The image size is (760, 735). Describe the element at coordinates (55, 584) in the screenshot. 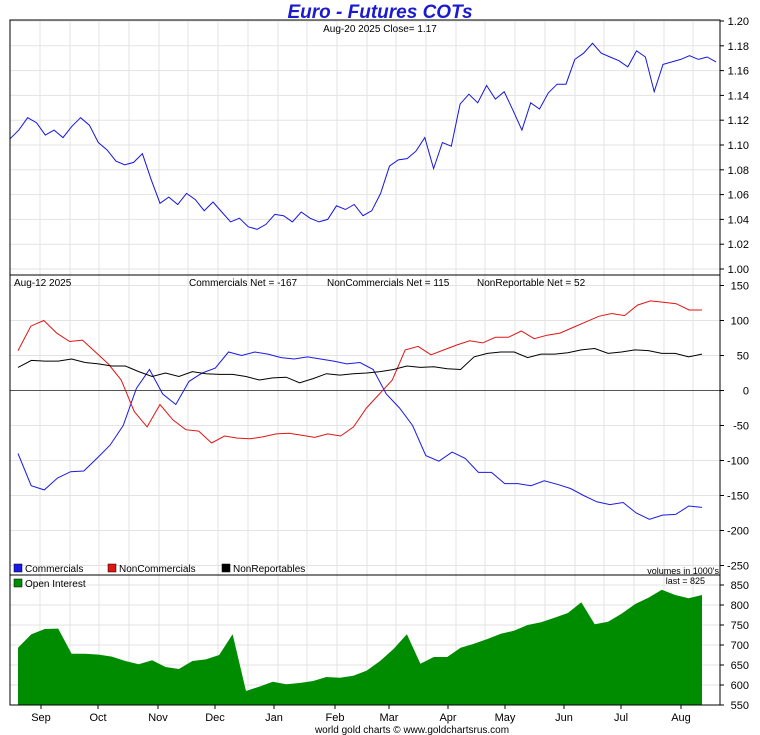

I see `legend-label-oi: Open Interest` at that location.